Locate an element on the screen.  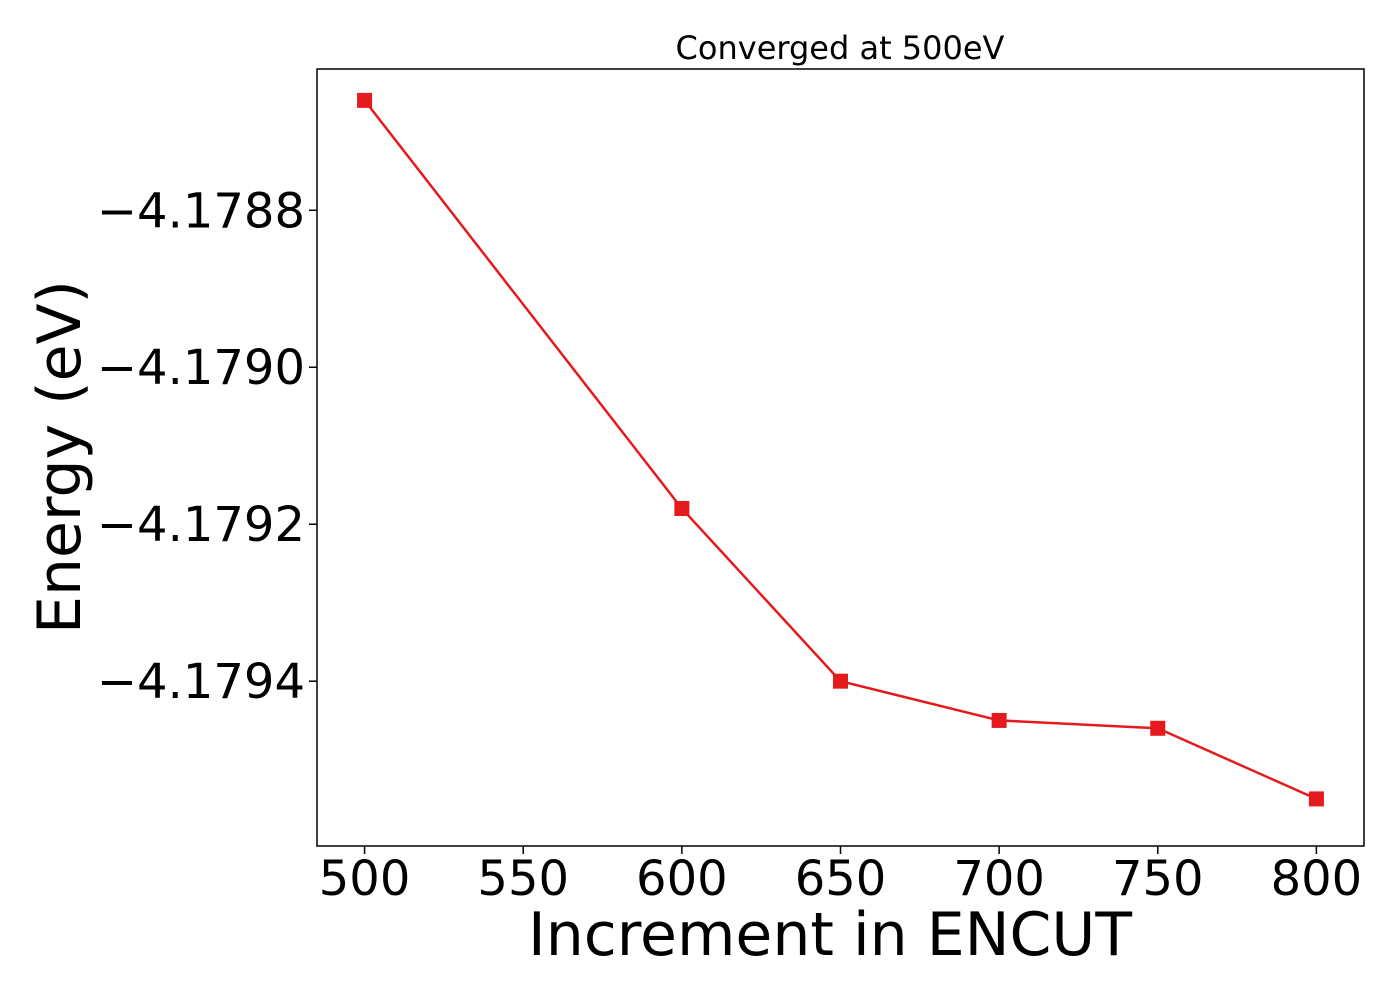
y-tick-label: −4.1790 is located at coordinates (201, 368).